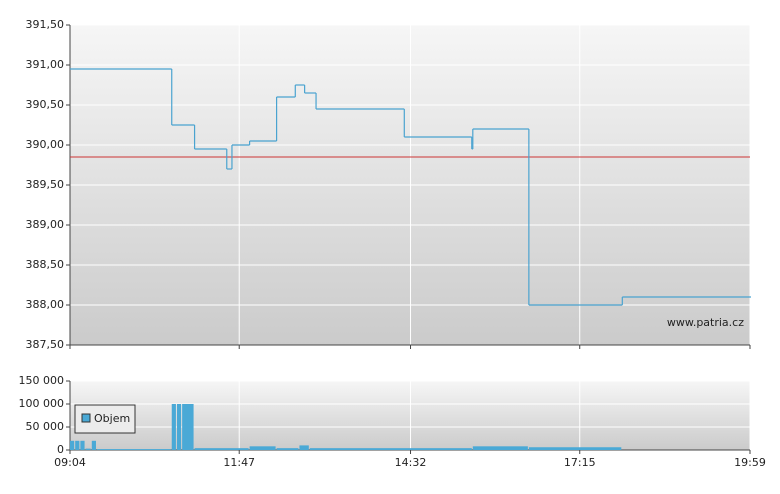  Describe the element at coordinates (45, 264) in the screenshot. I see `y-tick-label: 388,50` at that location.